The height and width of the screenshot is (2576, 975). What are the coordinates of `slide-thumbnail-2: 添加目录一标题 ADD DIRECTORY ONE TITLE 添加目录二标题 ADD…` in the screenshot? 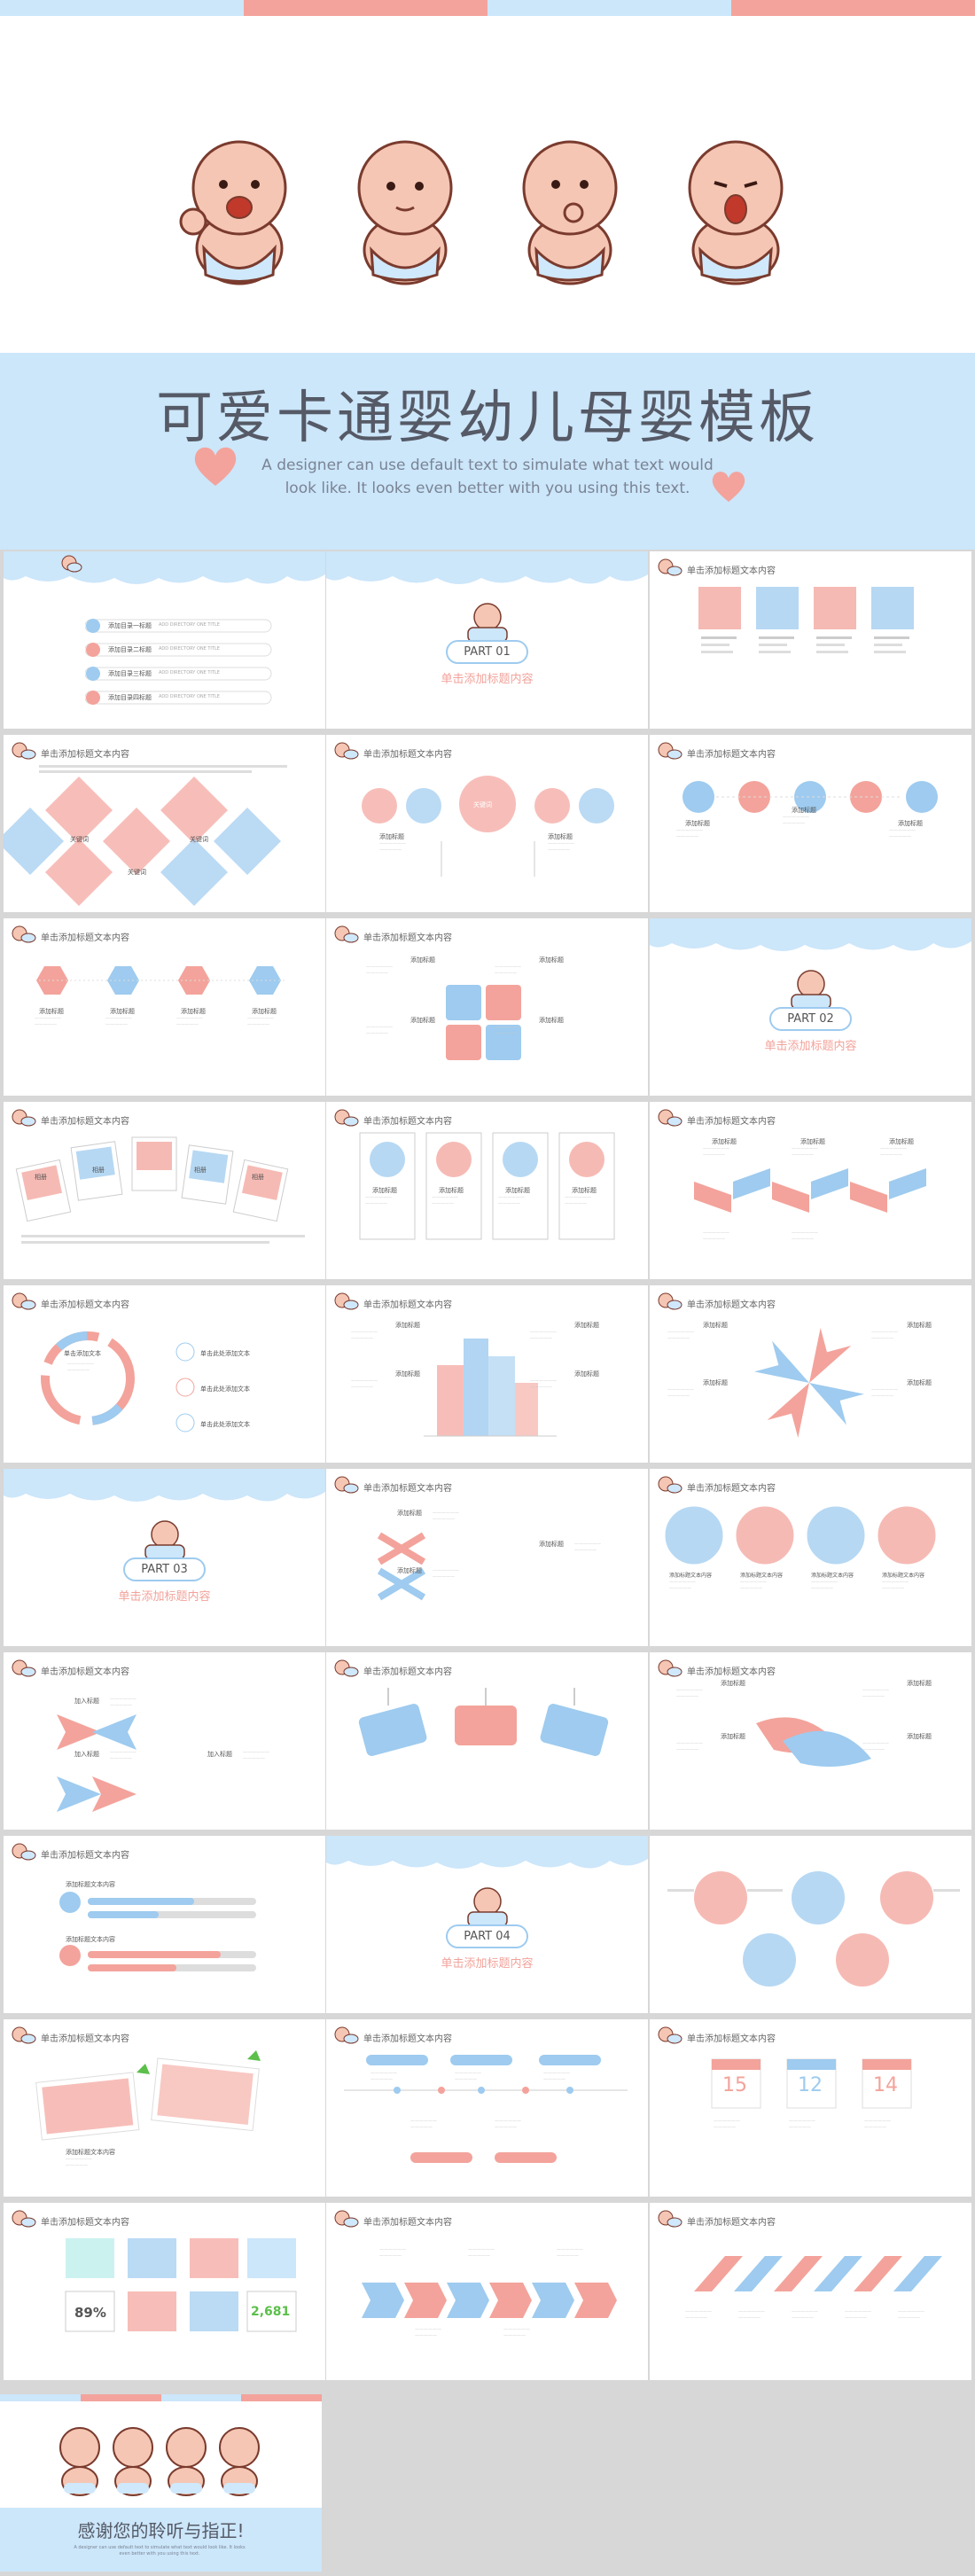 It's located at (164, 640).